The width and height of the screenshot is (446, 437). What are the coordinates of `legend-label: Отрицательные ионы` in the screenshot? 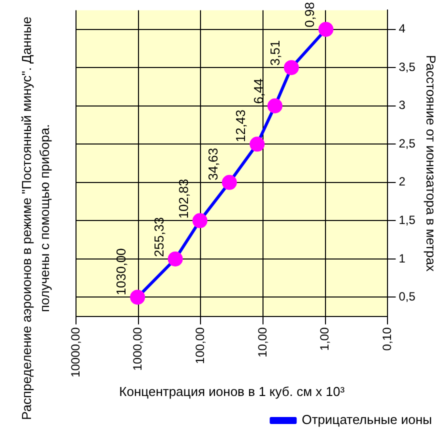 It's located at (367, 420).